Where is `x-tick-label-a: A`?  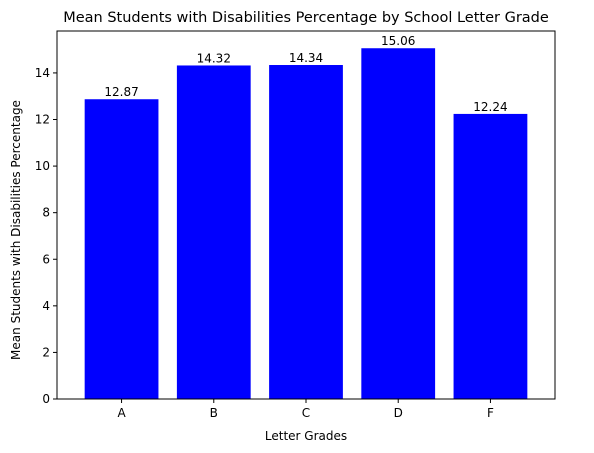 x-tick-label-a: A is located at coordinates (121, 413).